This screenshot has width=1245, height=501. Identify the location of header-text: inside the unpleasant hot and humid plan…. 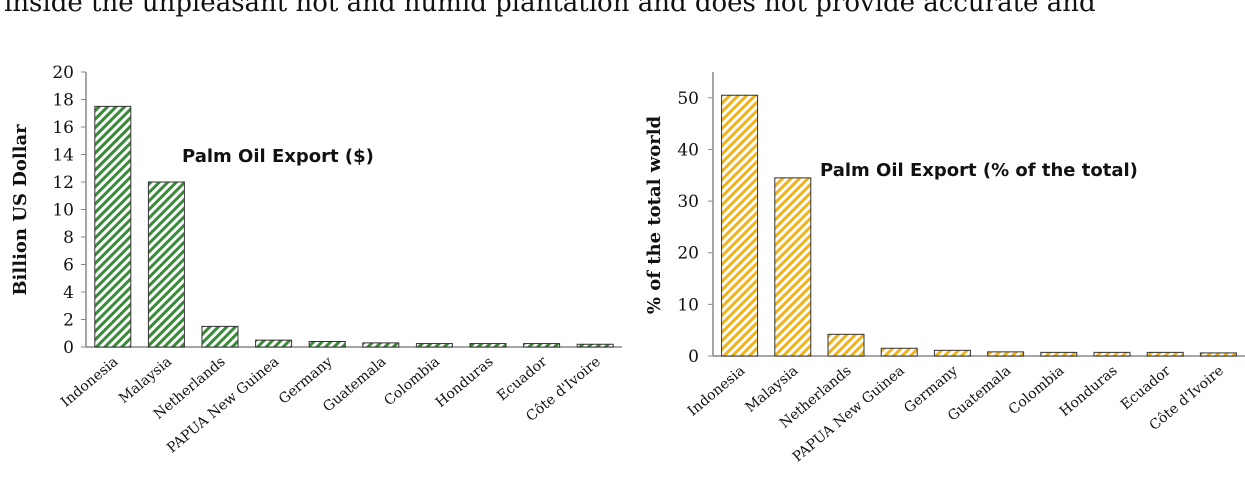
(622, 26).